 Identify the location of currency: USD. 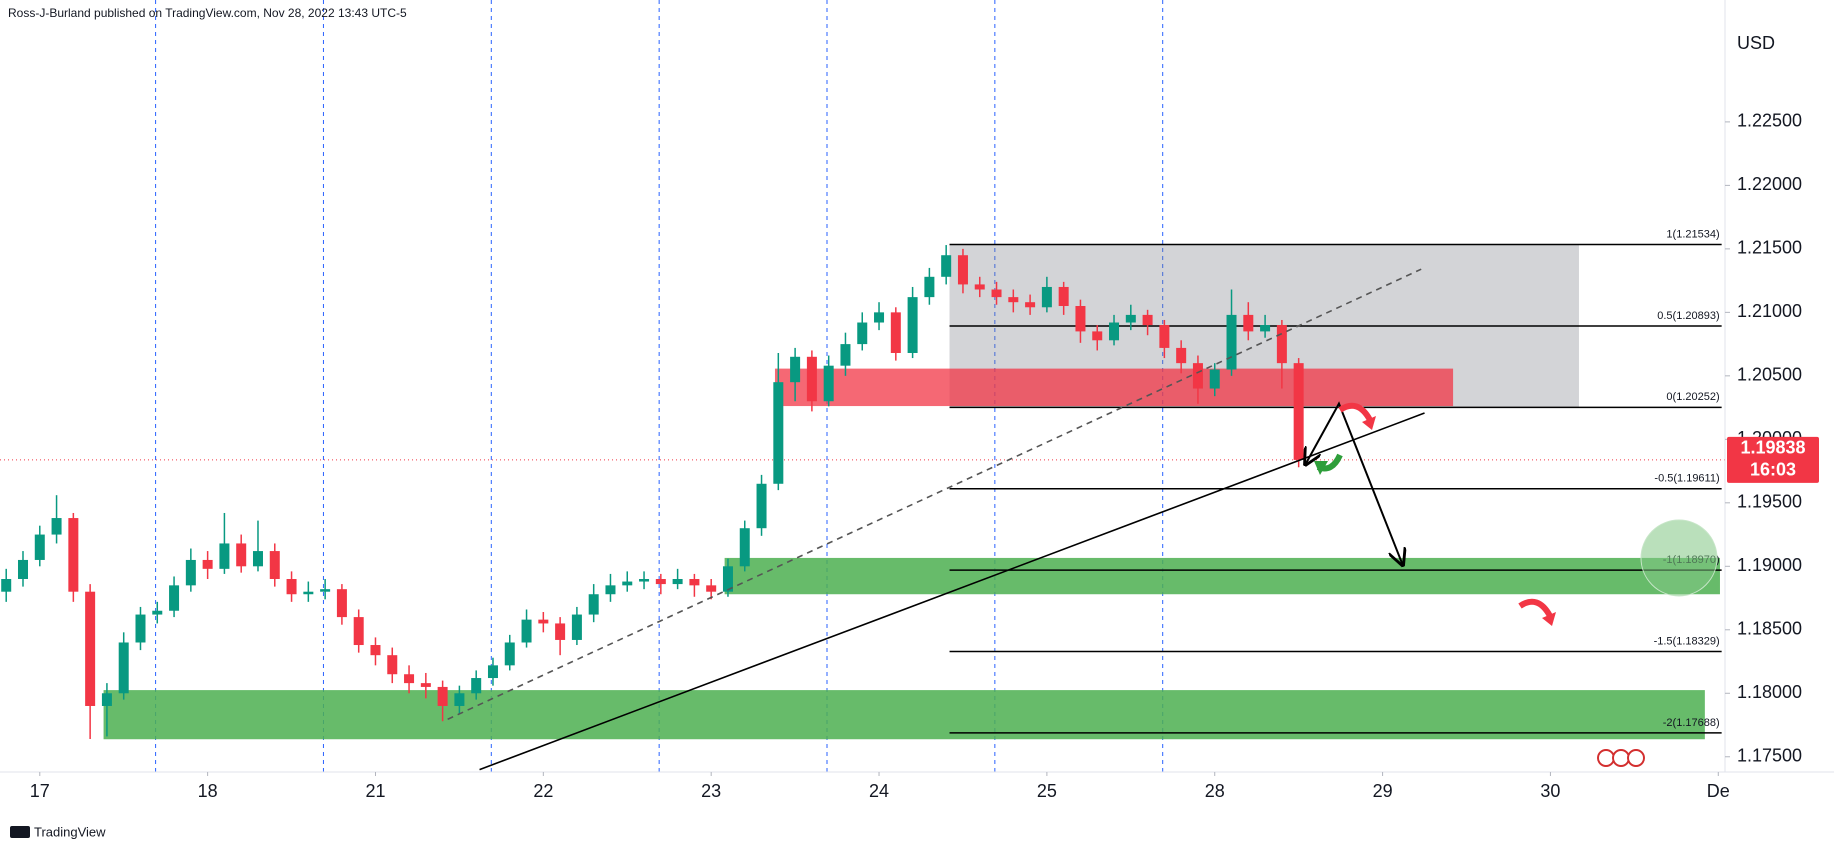
(1756, 43).